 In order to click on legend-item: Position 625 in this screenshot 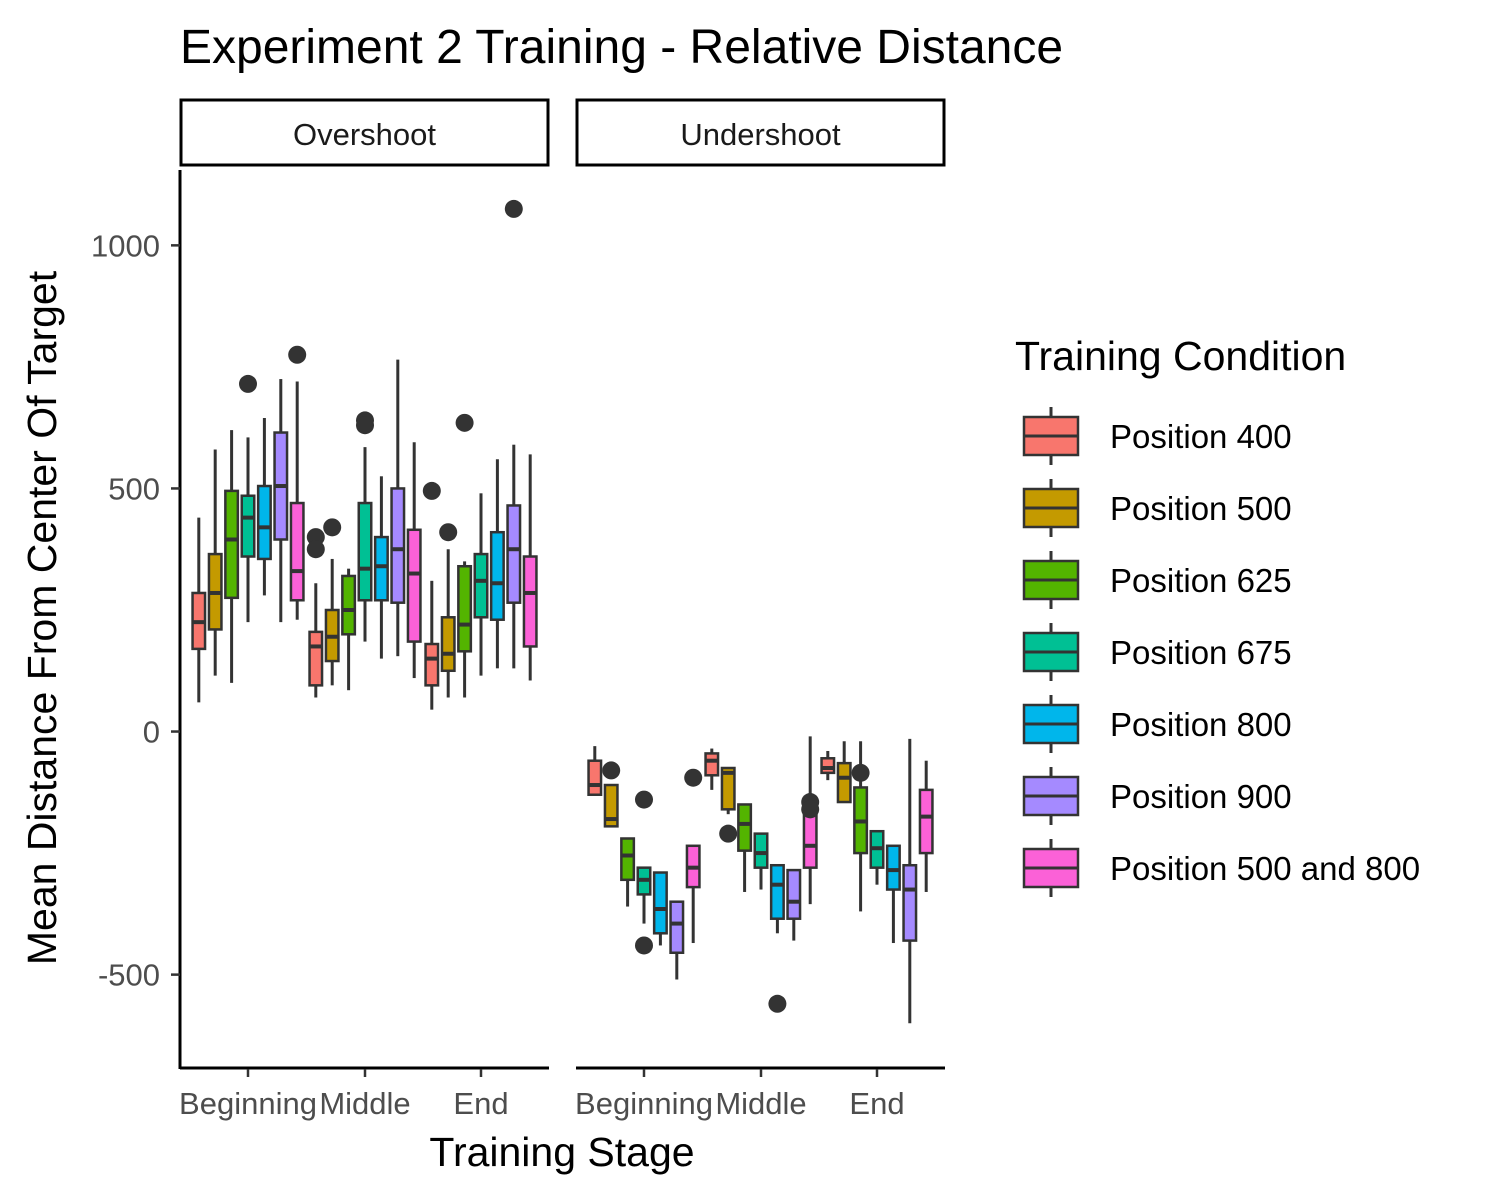, I will do `click(1157, 580)`.